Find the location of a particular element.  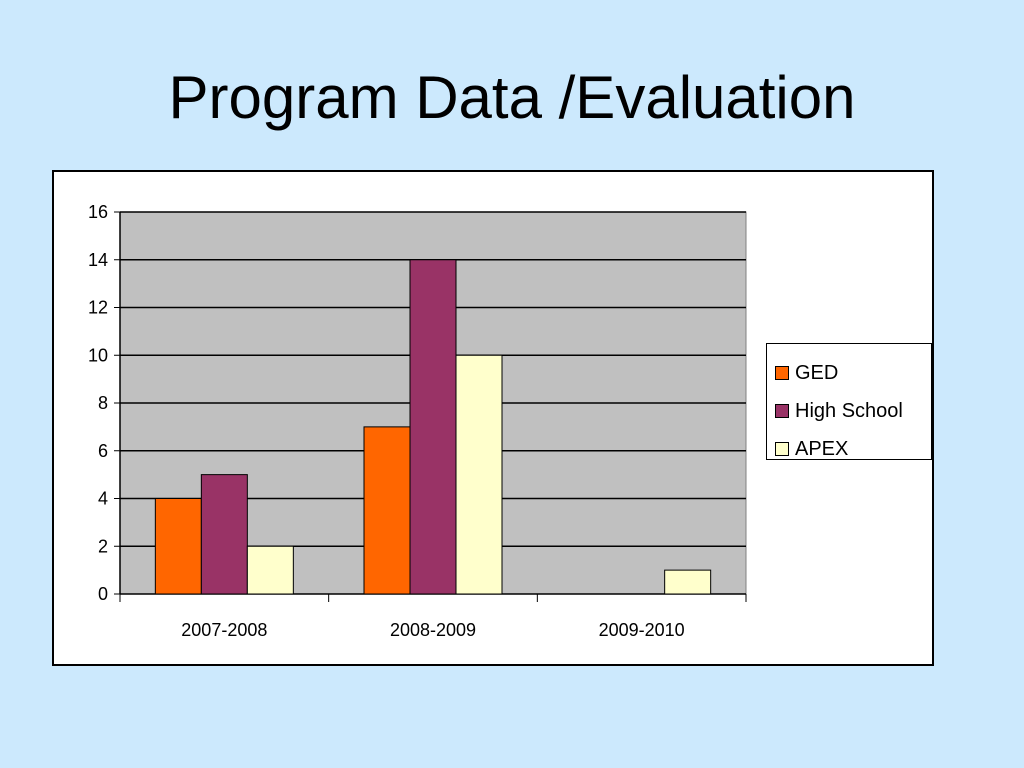

legend-item-high-school: High School is located at coordinates (853, 411).